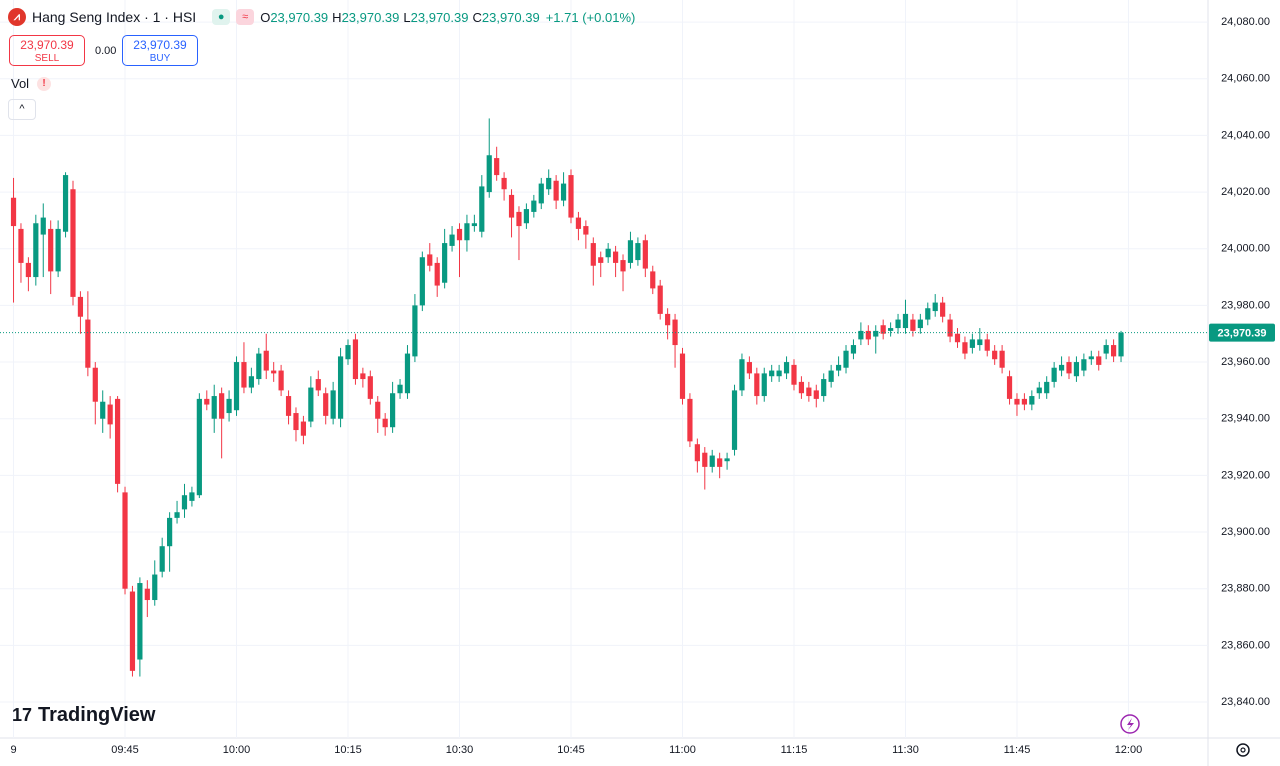  Describe the element at coordinates (571, 750) in the screenshot. I see `x-tick-label: 10:45` at that location.